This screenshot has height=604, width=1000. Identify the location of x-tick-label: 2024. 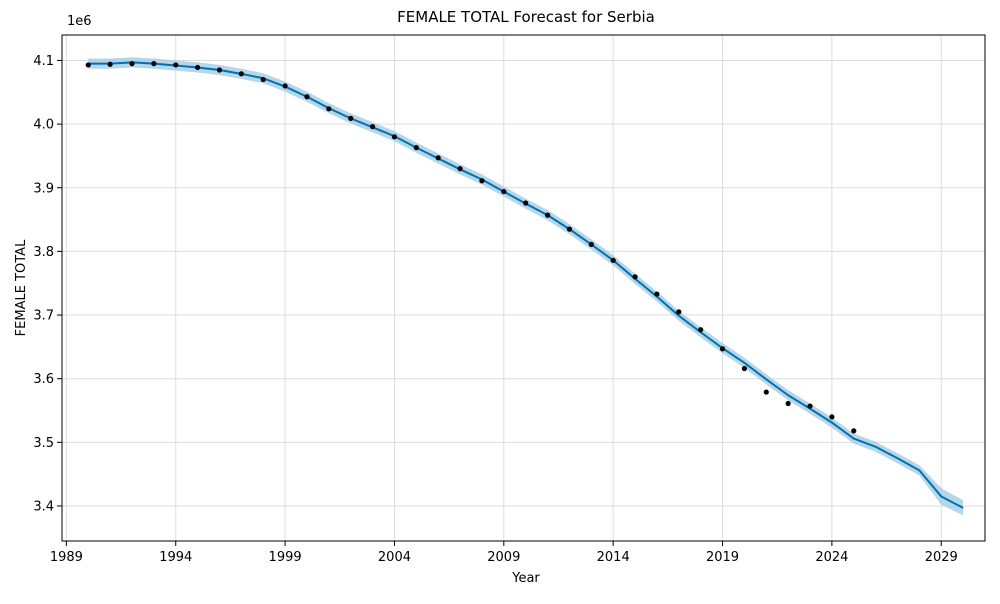
(831, 557).